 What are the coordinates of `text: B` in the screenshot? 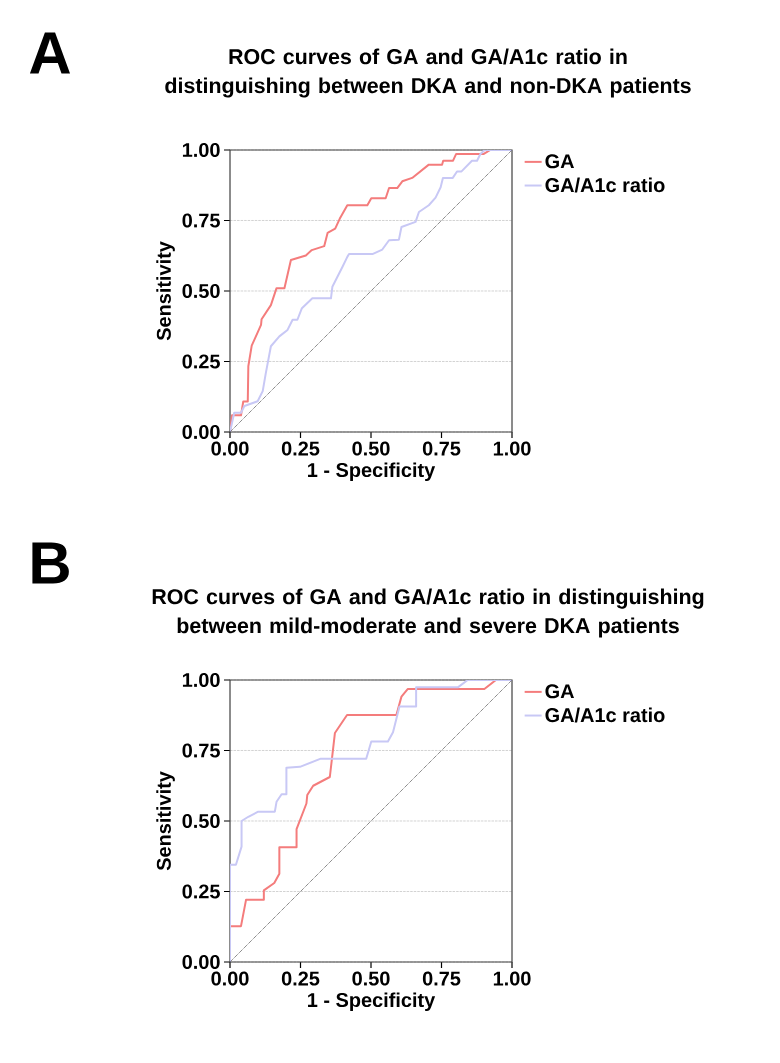 It's located at (50, 563).